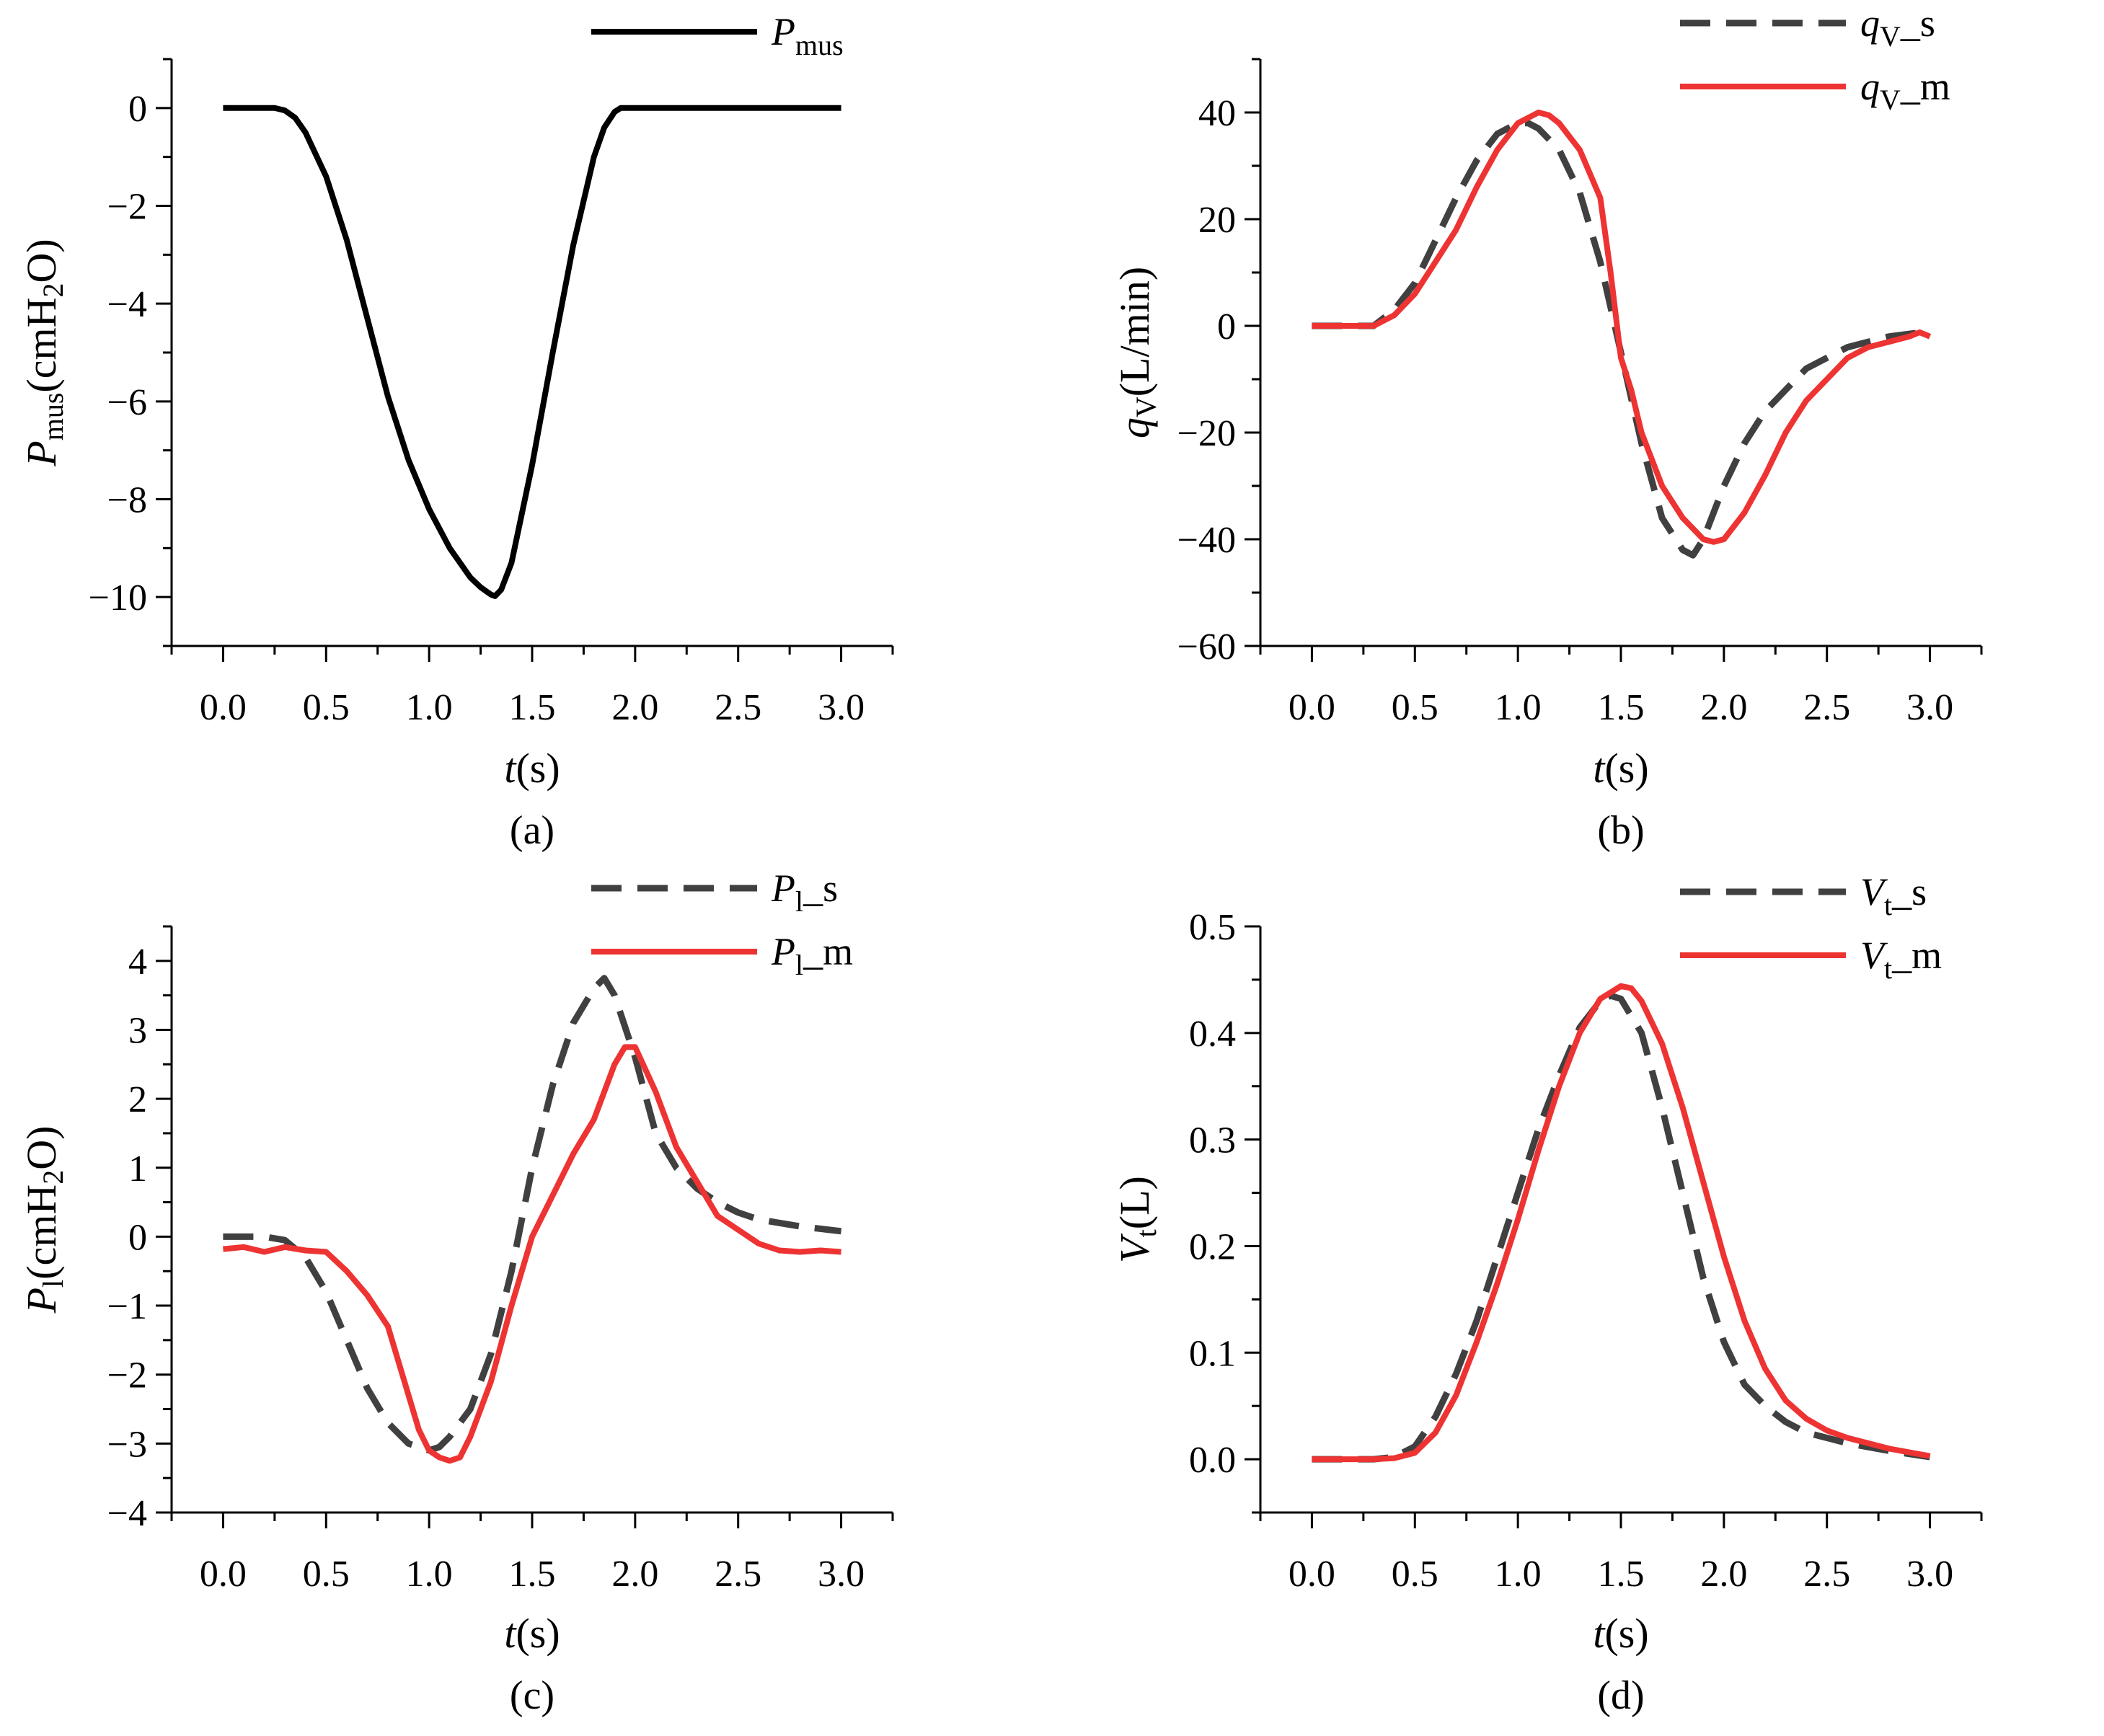 This screenshot has width=2104, height=1736. I want to click on y-tick-label: −6, so click(127, 402).